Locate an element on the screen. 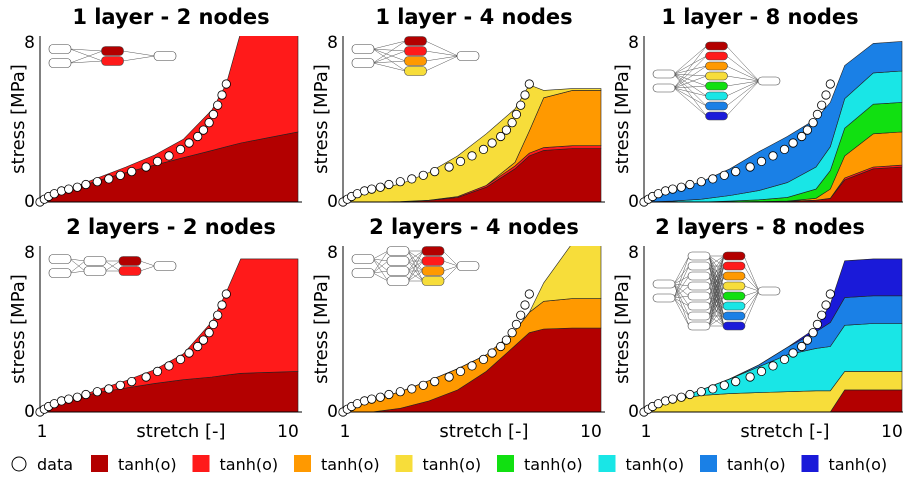 The width and height of the screenshot is (903, 480). legend-data-marker is located at coordinates (19, 464).